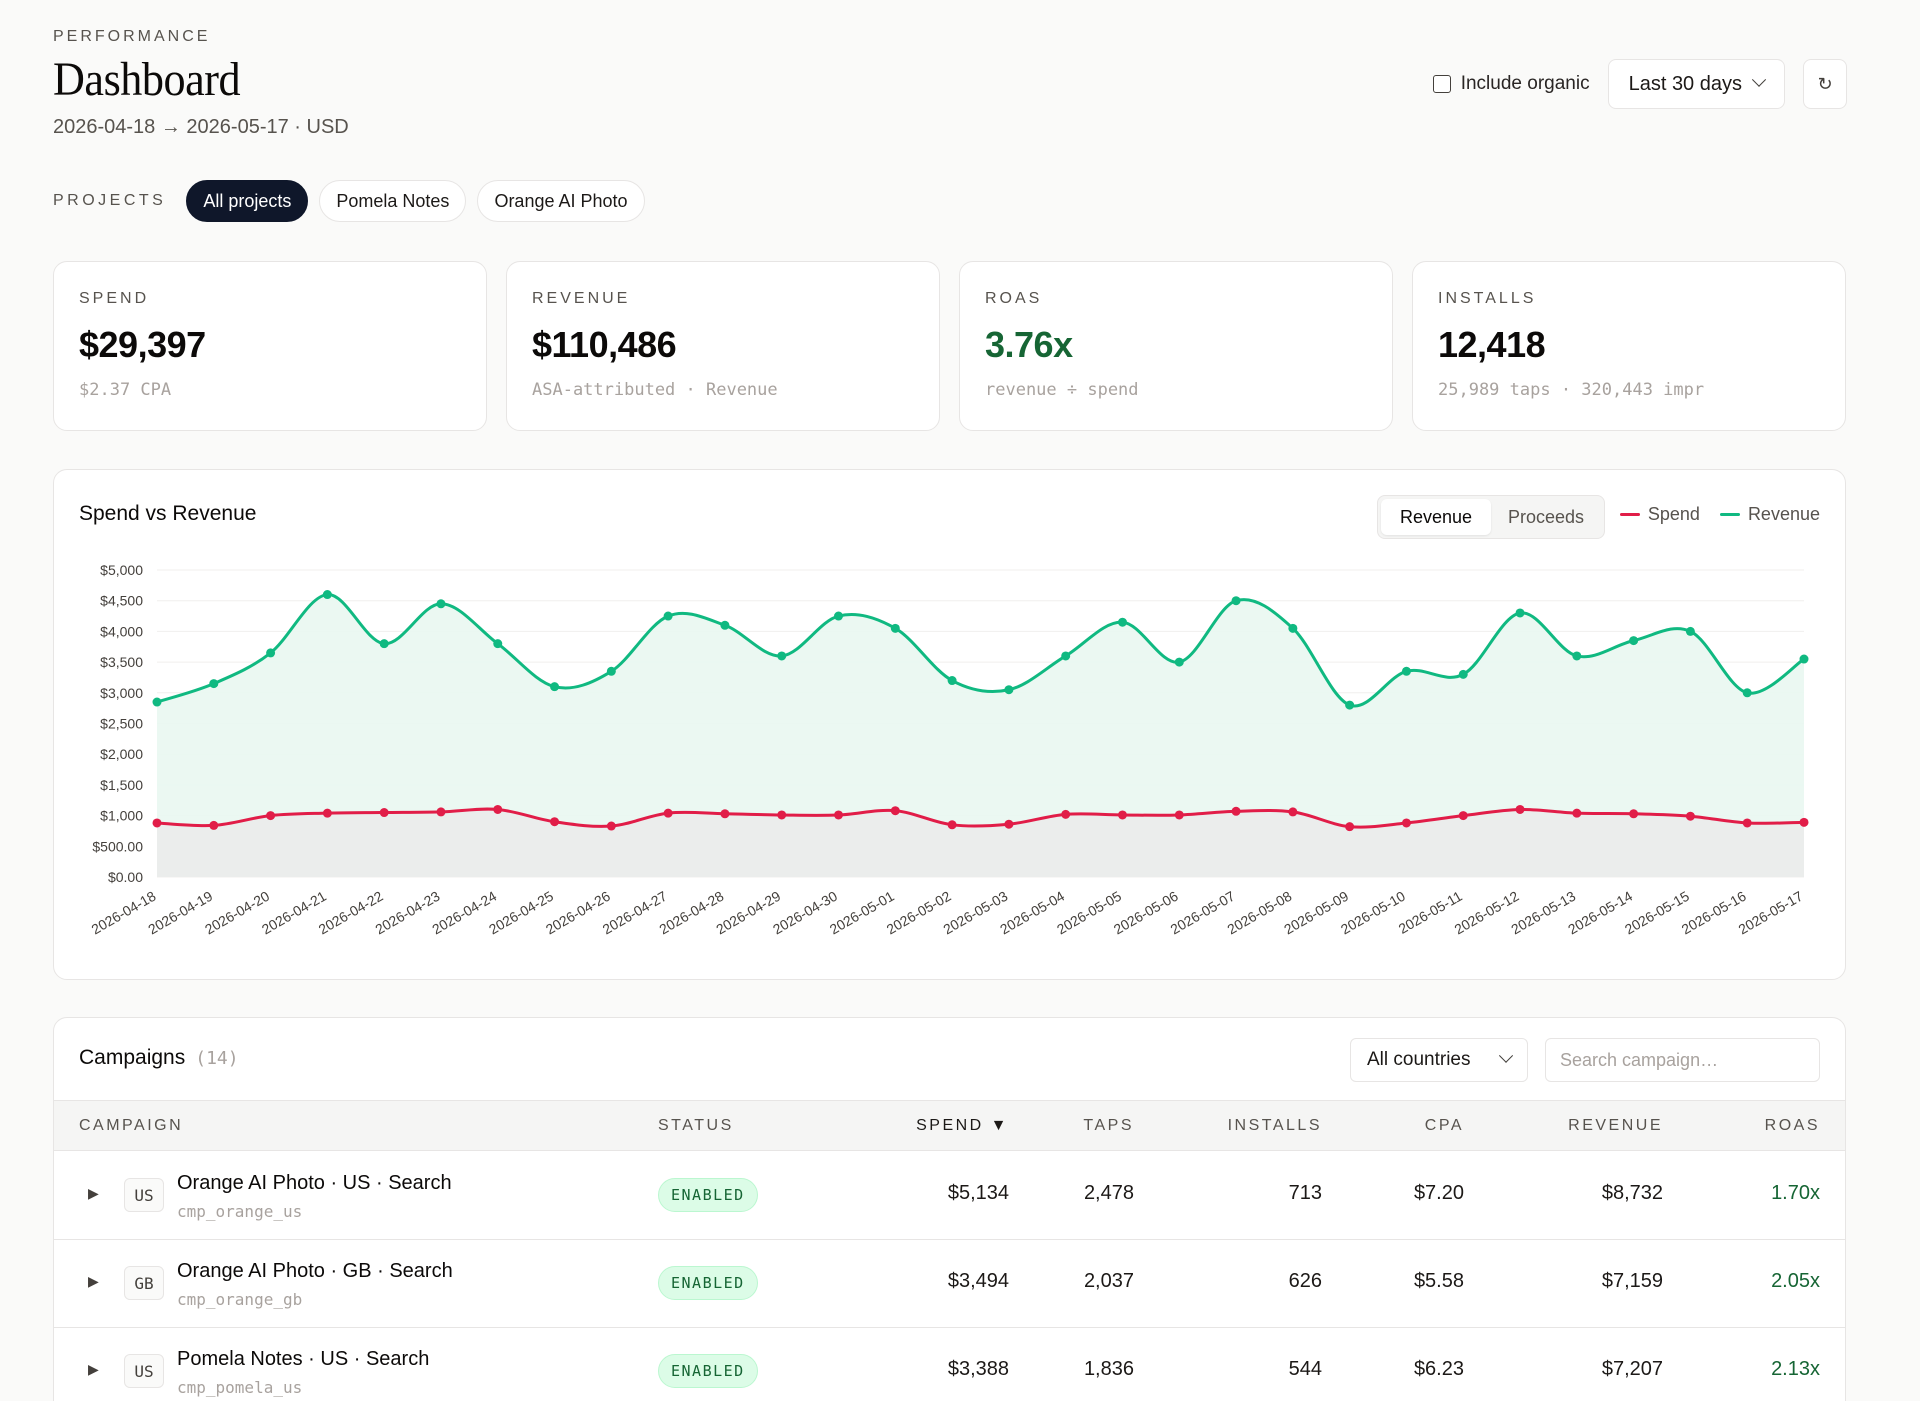 This screenshot has width=1920, height=1401. I want to click on campaign-search-input, so click(1682, 1060).